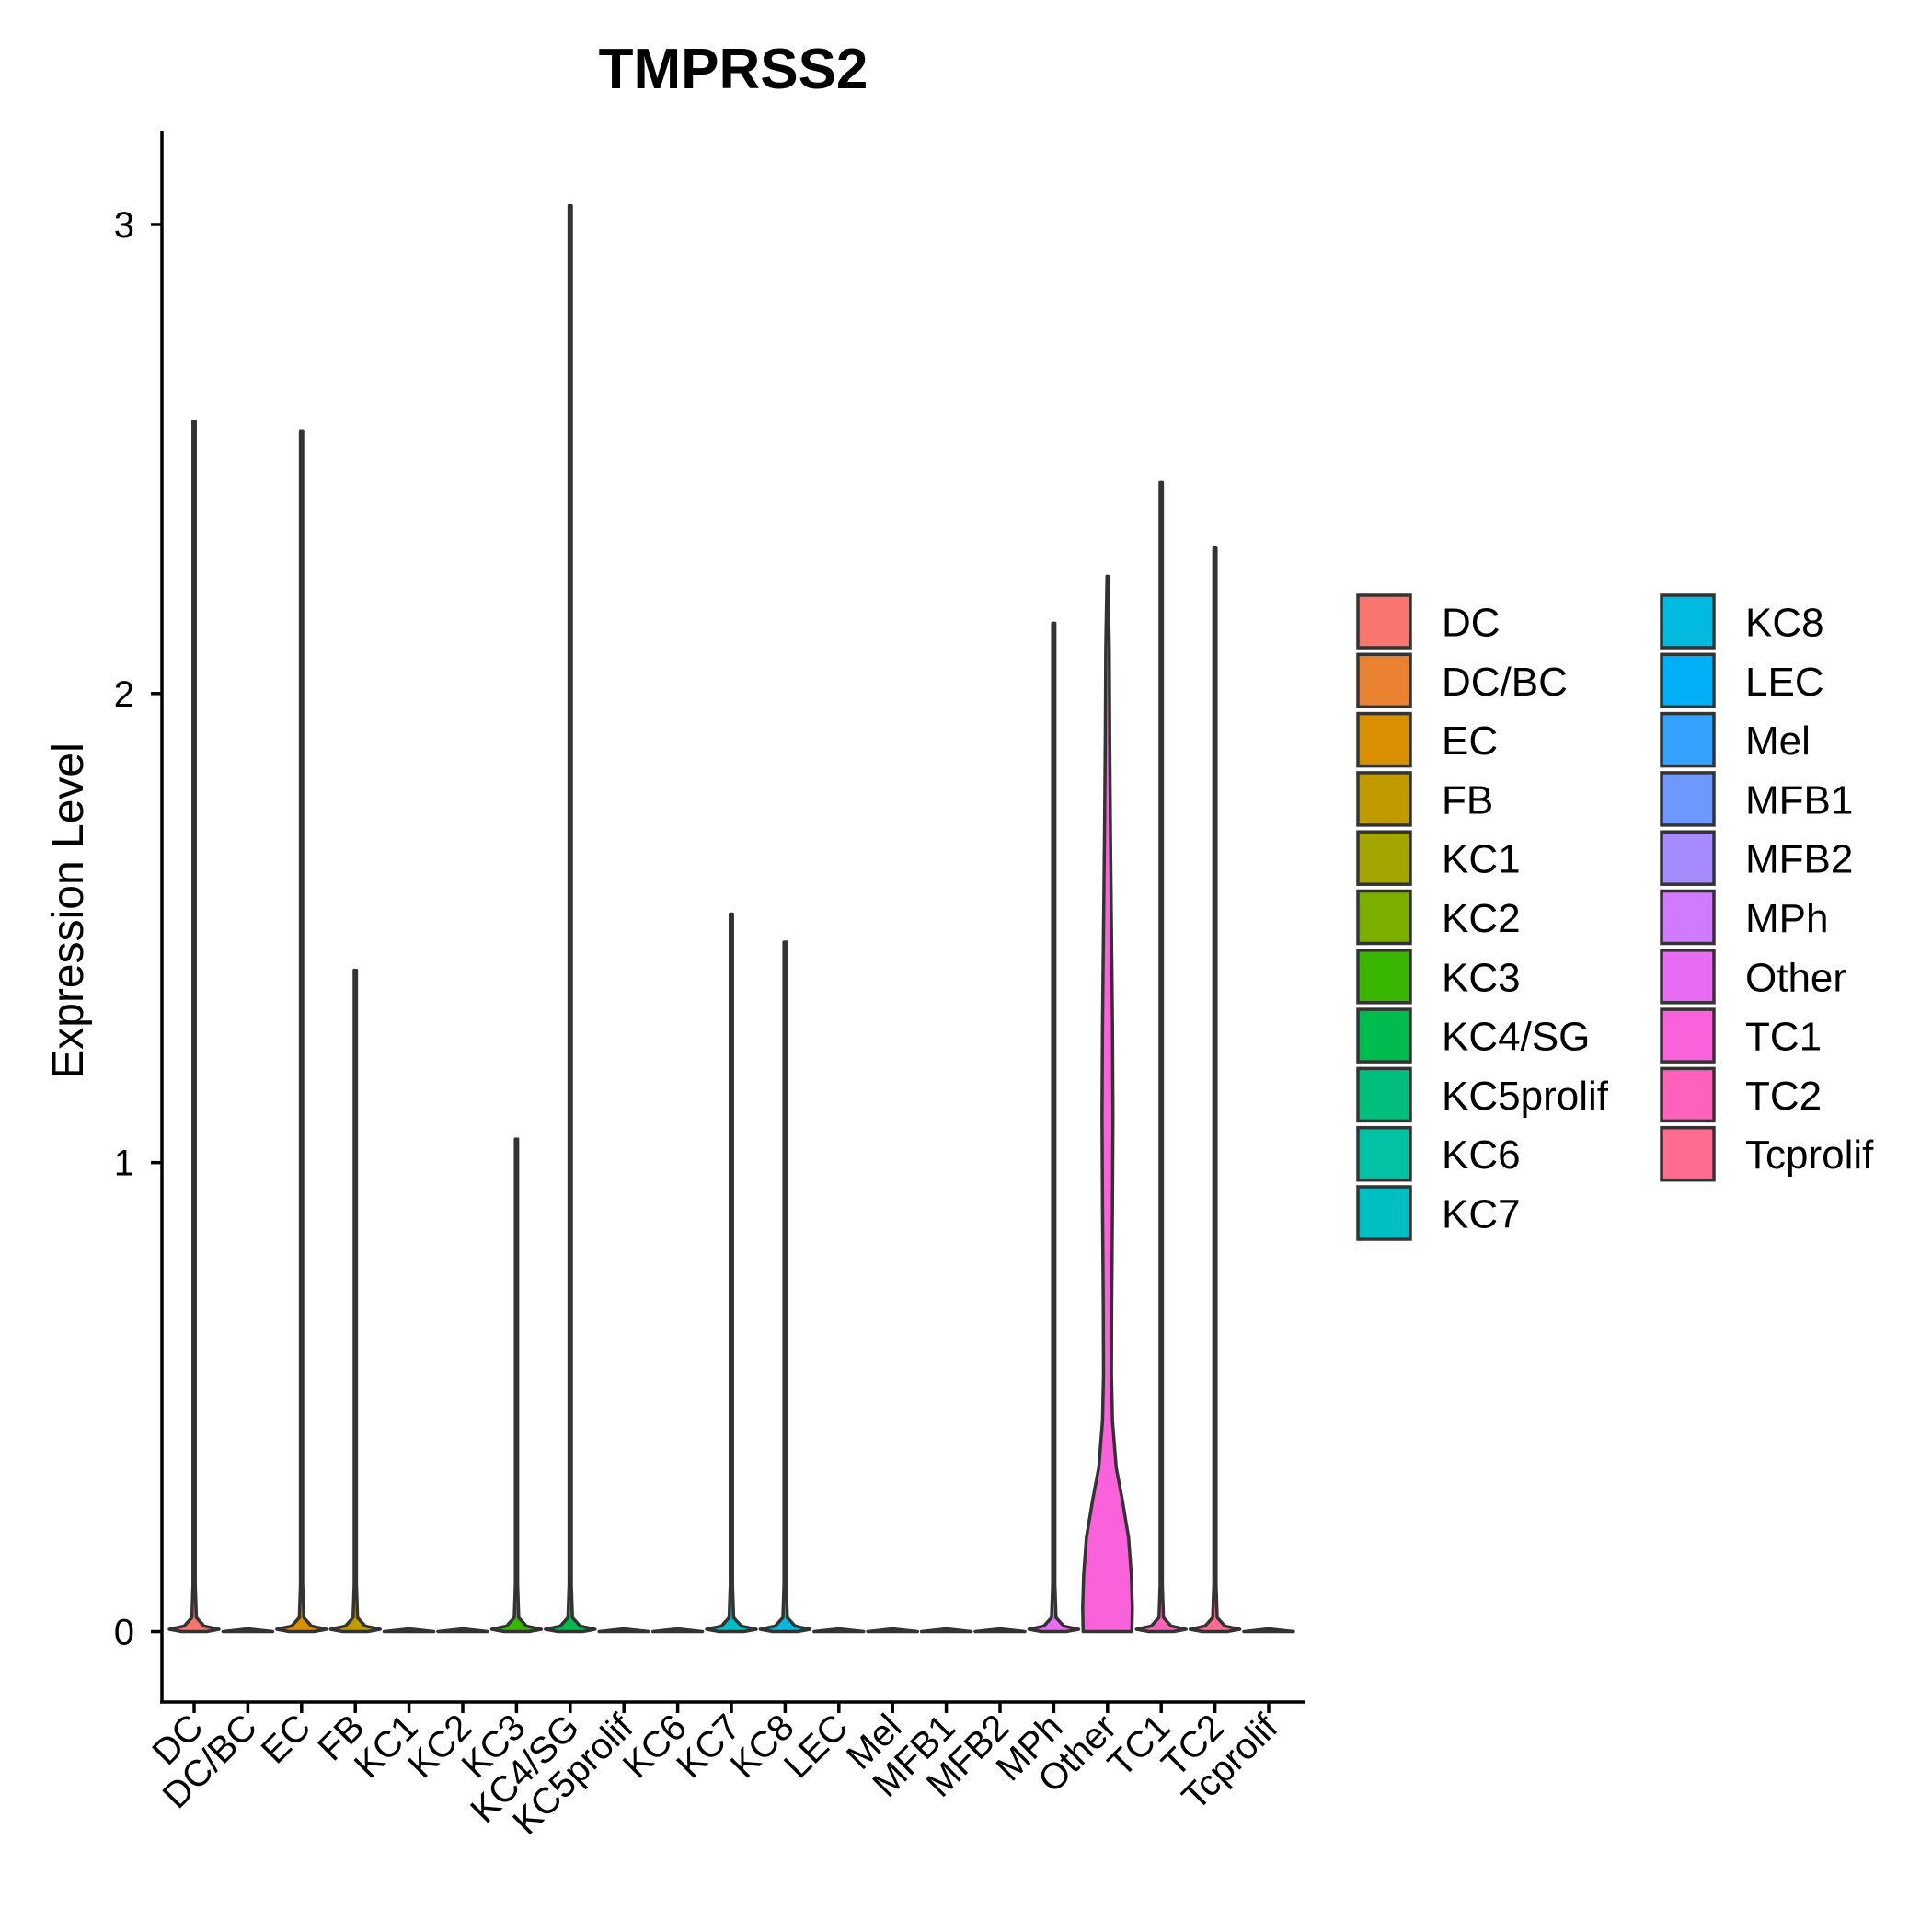  I want to click on violin-tc2, so click(1215, 1090).